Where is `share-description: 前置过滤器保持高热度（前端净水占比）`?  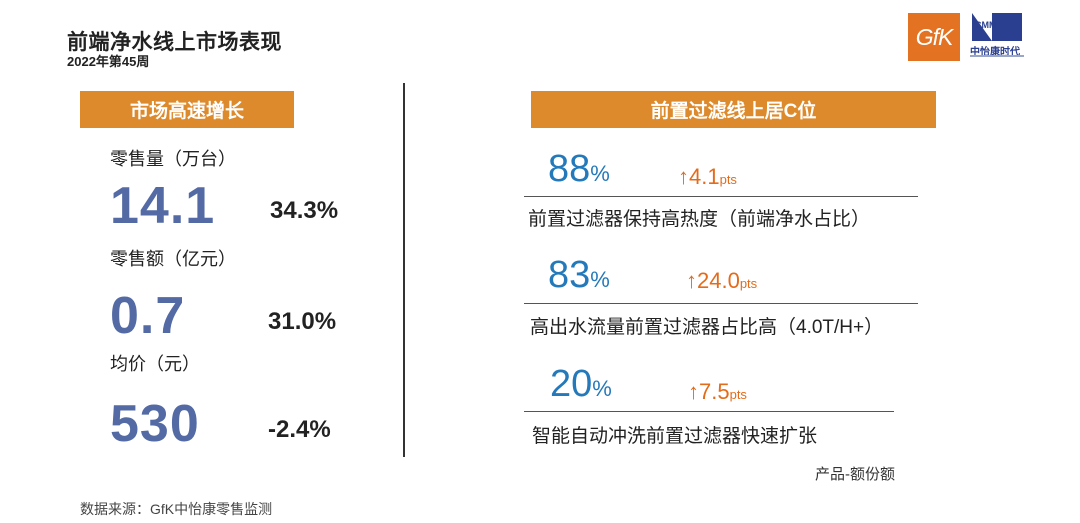
share-description: 前置过滤器保持高热度（前端净水占比） is located at coordinates (699, 219).